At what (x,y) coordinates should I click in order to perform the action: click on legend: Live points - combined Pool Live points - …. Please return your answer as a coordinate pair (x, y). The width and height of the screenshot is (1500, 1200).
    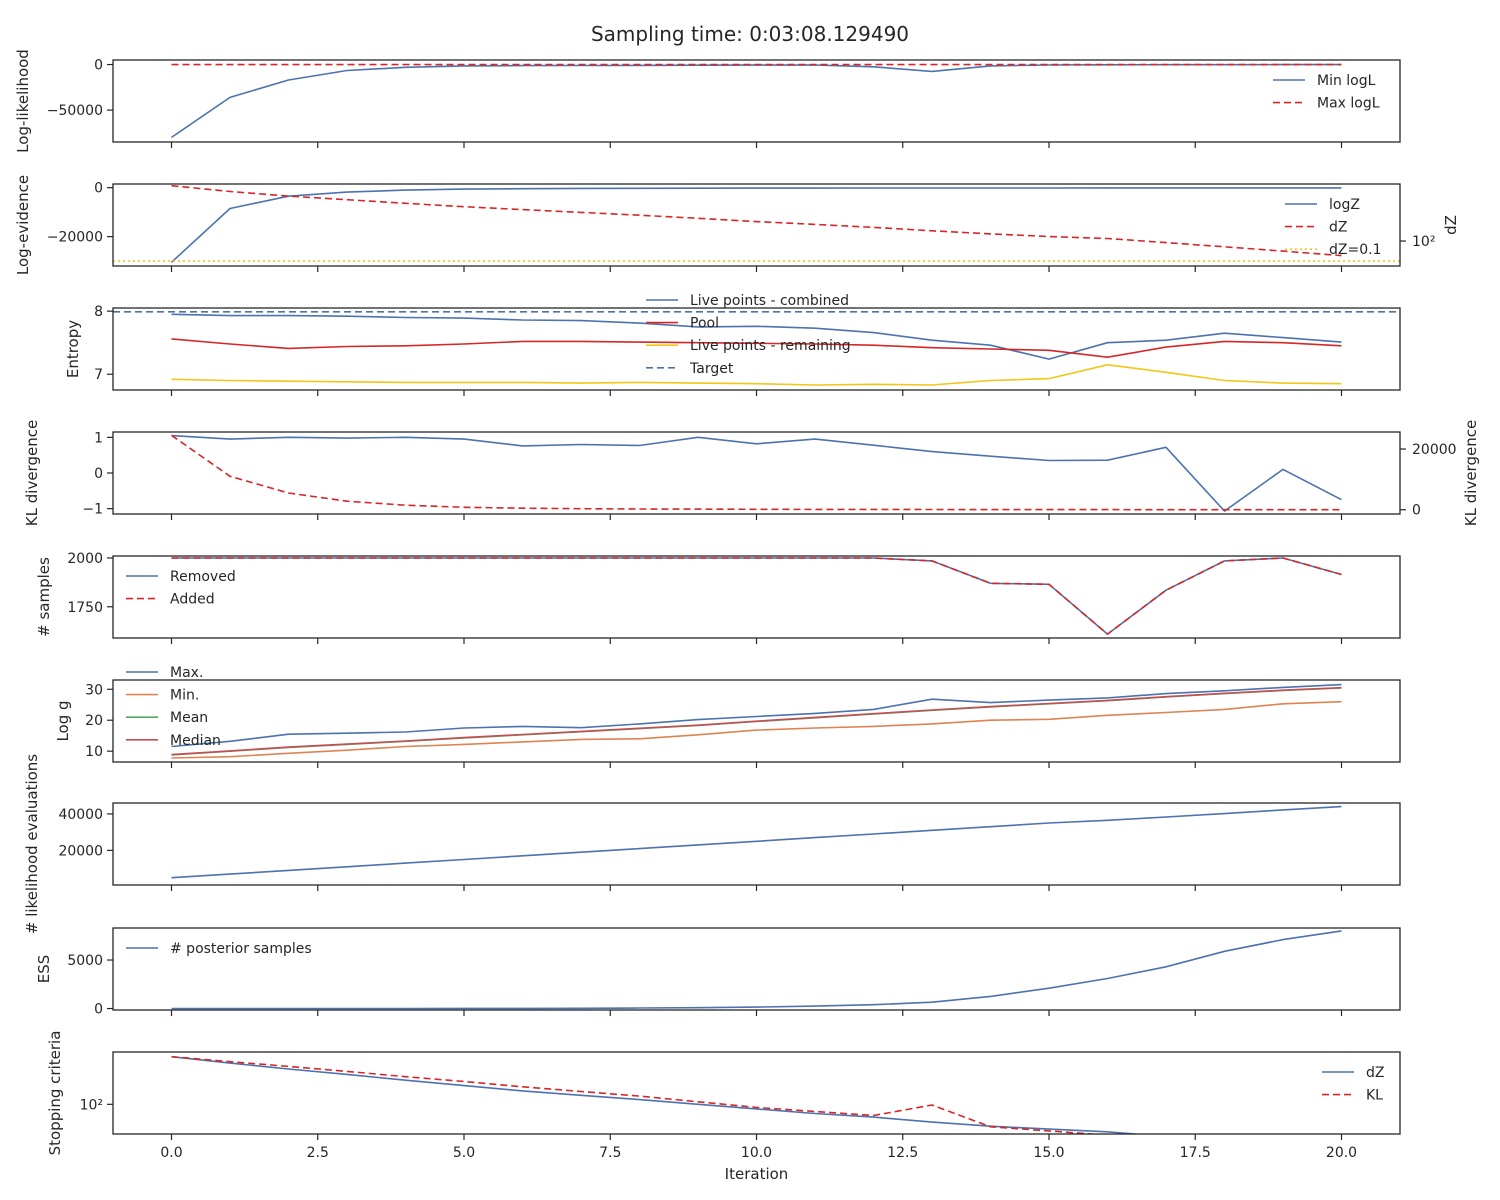
    Looking at the image, I should click on (748, 335).